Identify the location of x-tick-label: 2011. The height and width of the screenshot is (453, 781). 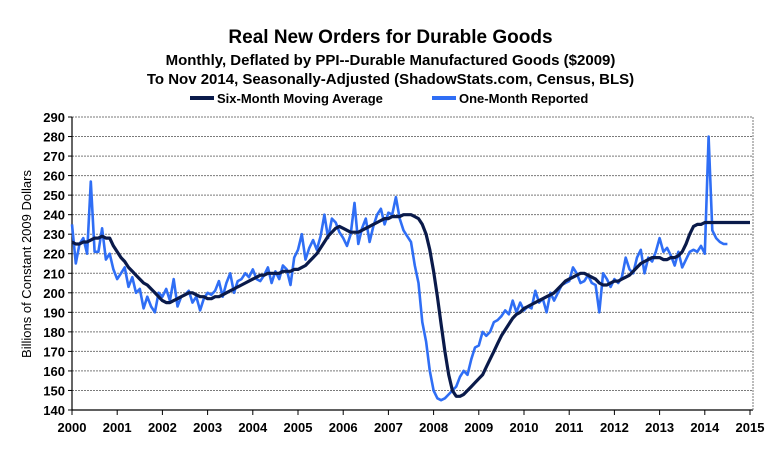
(569, 427).